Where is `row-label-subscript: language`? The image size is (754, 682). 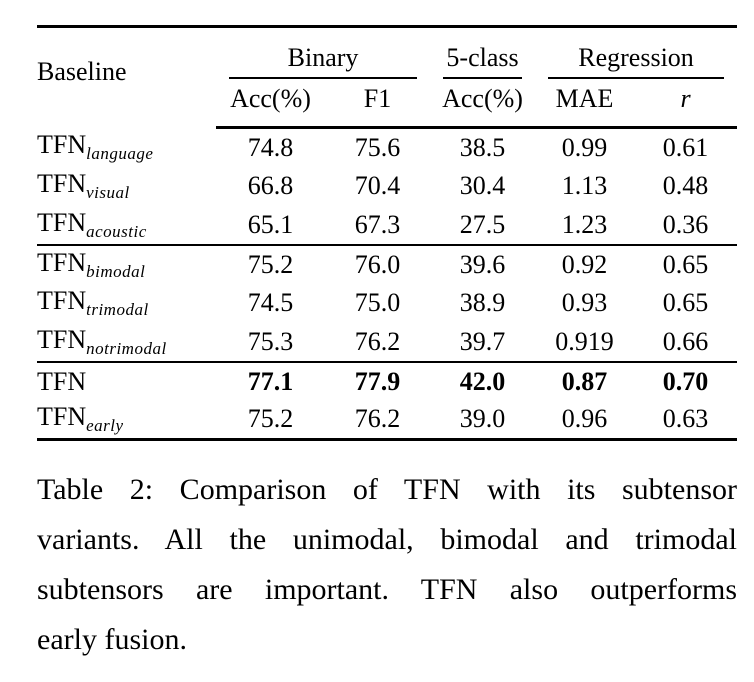 row-label-subscript: language is located at coordinates (120, 153).